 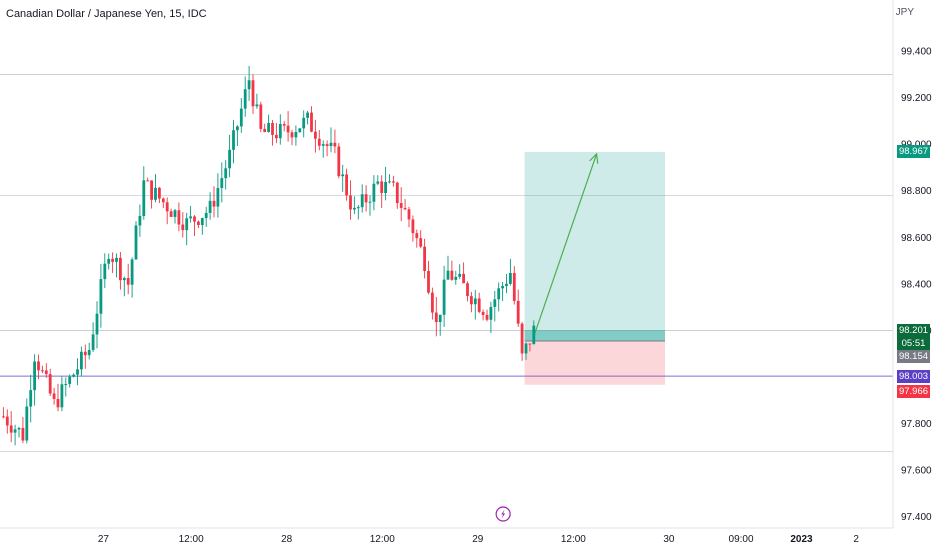 I want to click on target-zone, so click(x=594, y=246).